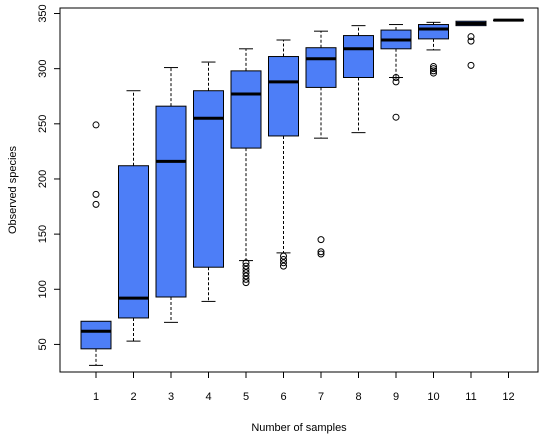 This screenshot has height=439, width=550. Describe the element at coordinates (43, 68) in the screenshot. I see `y-tick-label: 300` at that location.